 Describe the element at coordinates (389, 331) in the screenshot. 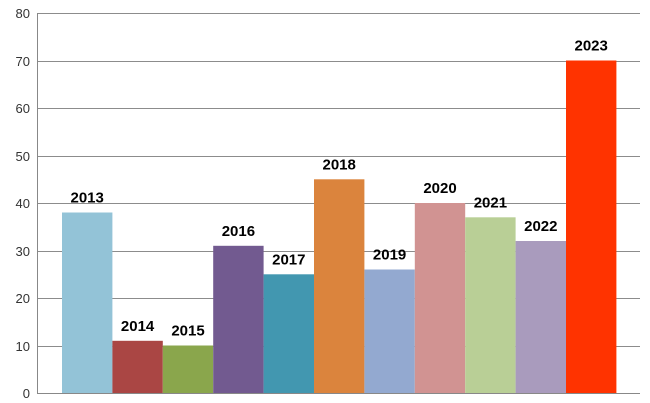

I see `bar-2019` at that location.